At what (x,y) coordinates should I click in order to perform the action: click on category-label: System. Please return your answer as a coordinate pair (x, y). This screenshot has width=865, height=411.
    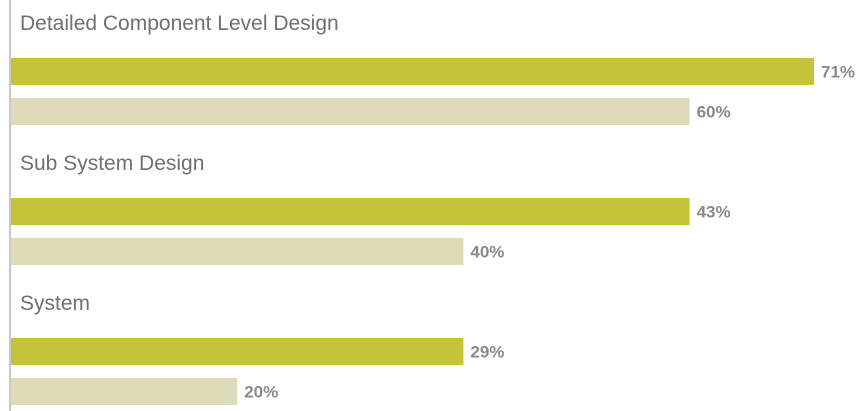
    Looking at the image, I should click on (55, 303).